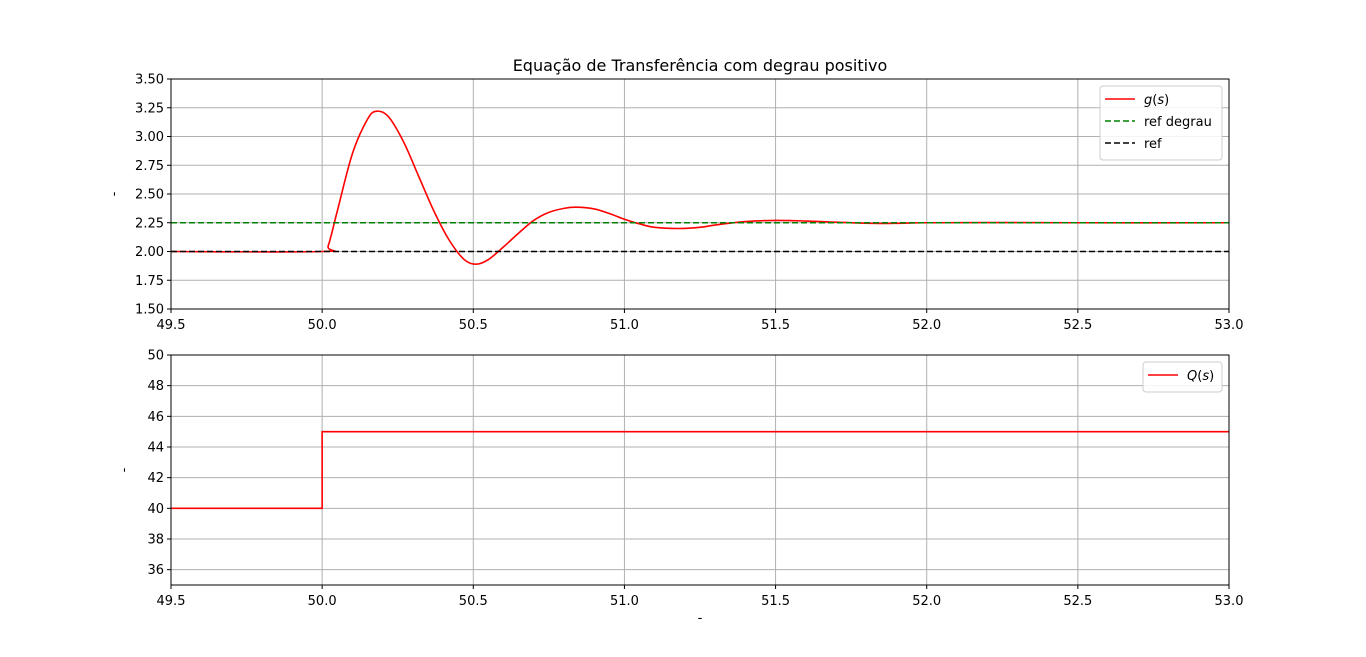 This screenshot has width=1366, height=657. Describe the element at coordinates (155, 478) in the screenshot. I see `bottom-chart-ytick-label: 42` at that location.